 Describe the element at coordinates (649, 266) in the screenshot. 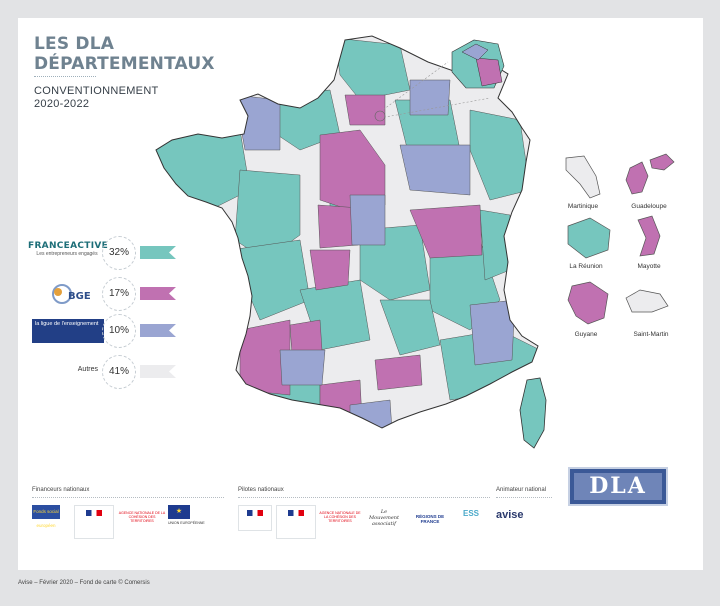

I see `label-mayotte: Mayotte` at that location.